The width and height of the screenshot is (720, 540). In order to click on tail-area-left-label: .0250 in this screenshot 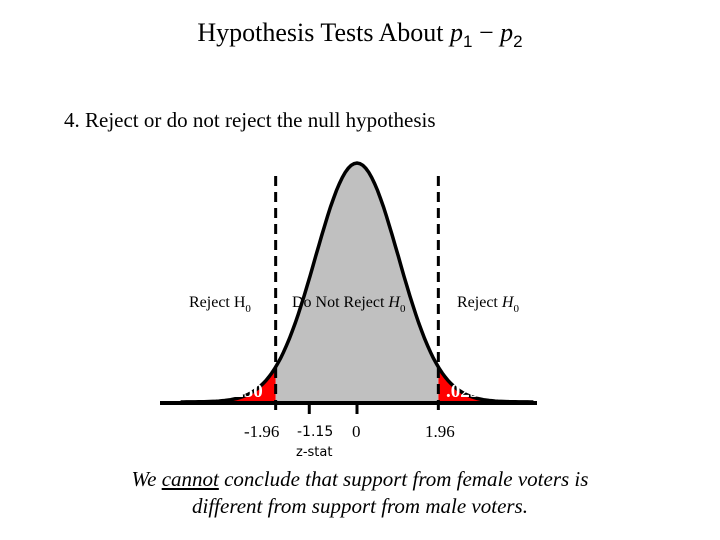, I will do `click(241, 391)`.